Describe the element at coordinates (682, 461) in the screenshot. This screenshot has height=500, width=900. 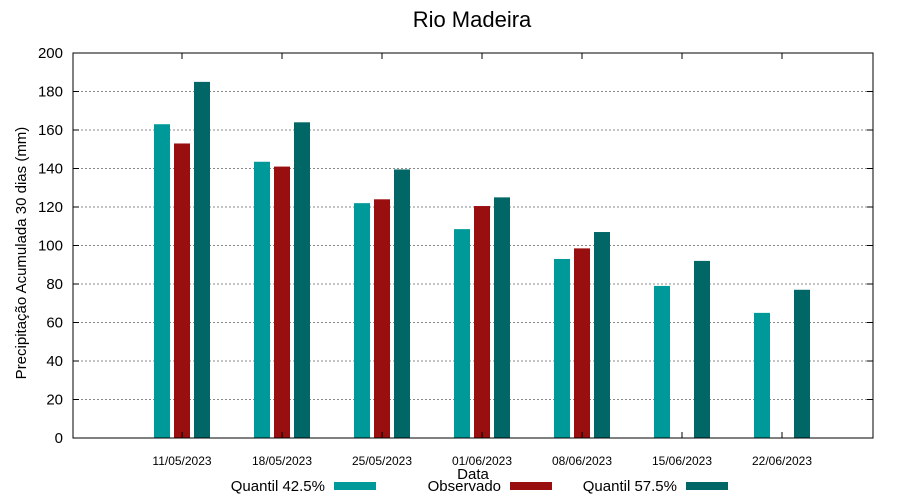
I see `x-tick-label: 15/06/2023` at that location.